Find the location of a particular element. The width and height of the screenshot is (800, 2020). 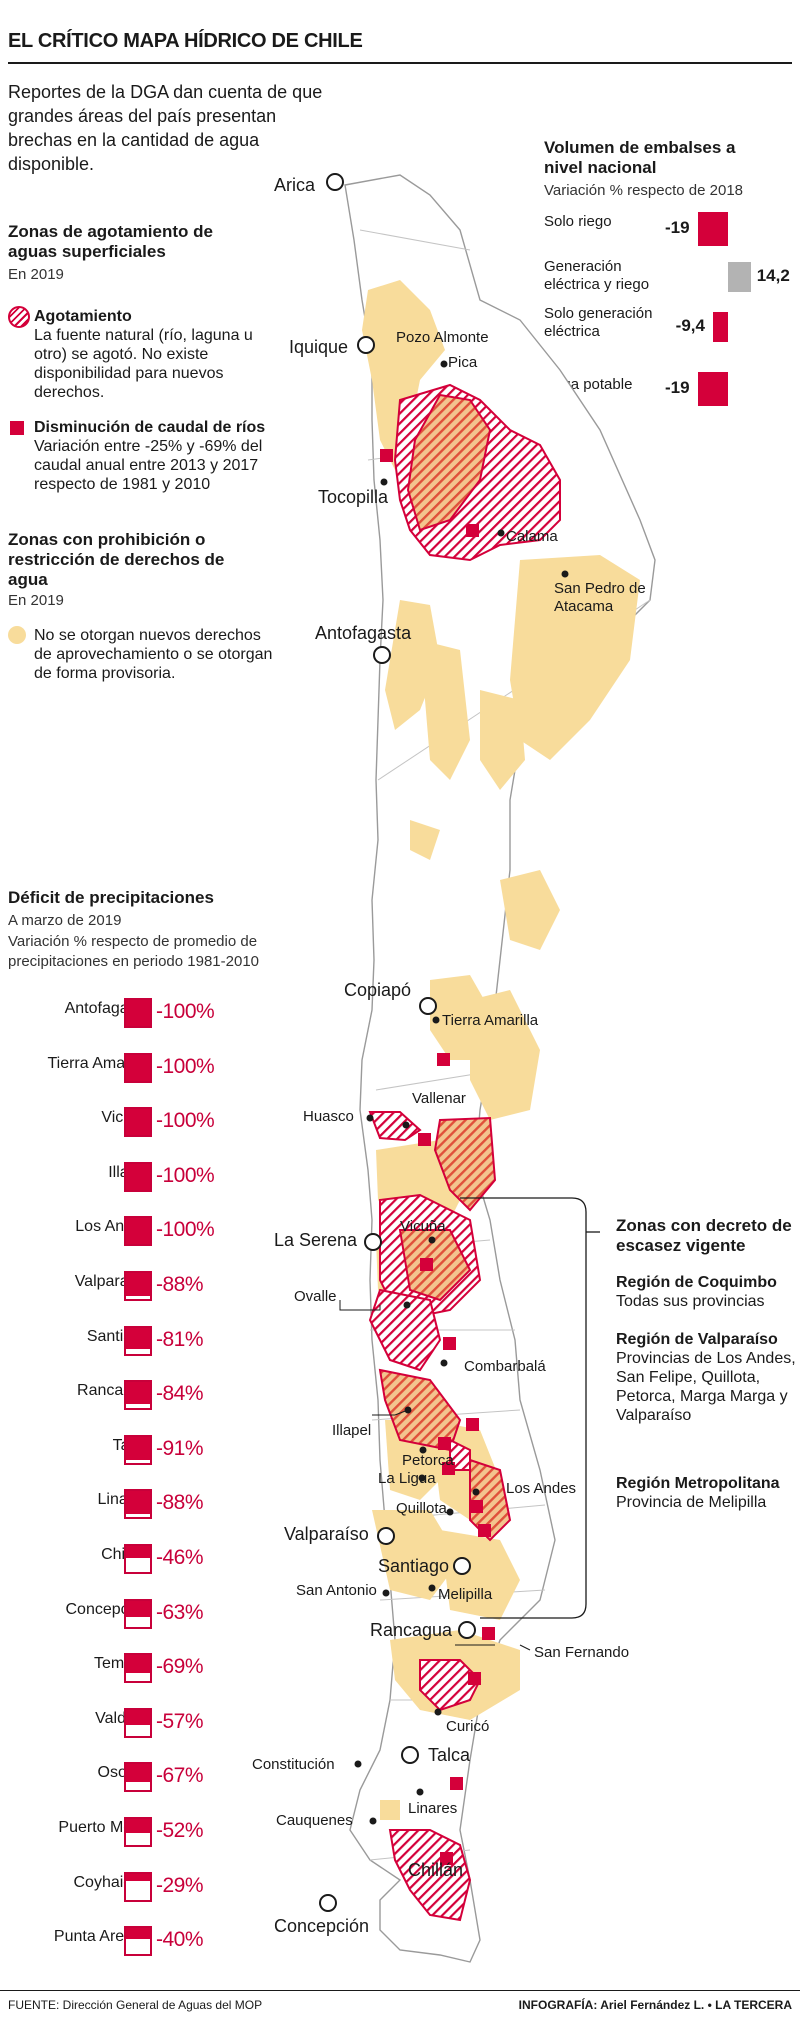

city-quillota: Quillota is located at coordinates (421, 1508).